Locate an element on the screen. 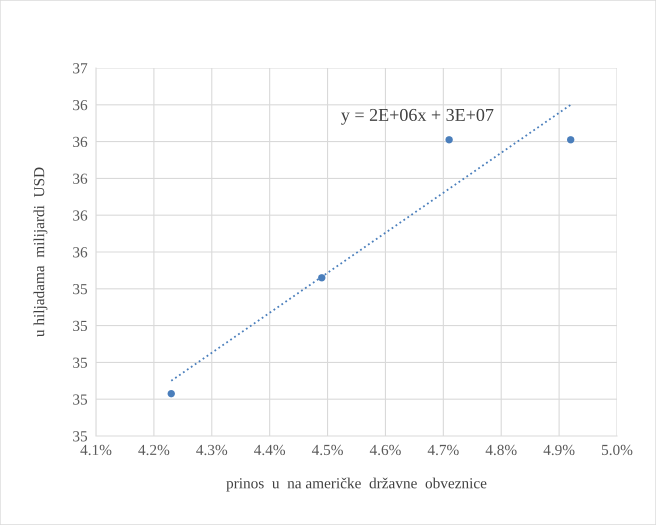 The height and width of the screenshot is (525, 656). x-tick-label: 4.4% is located at coordinates (270, 450).